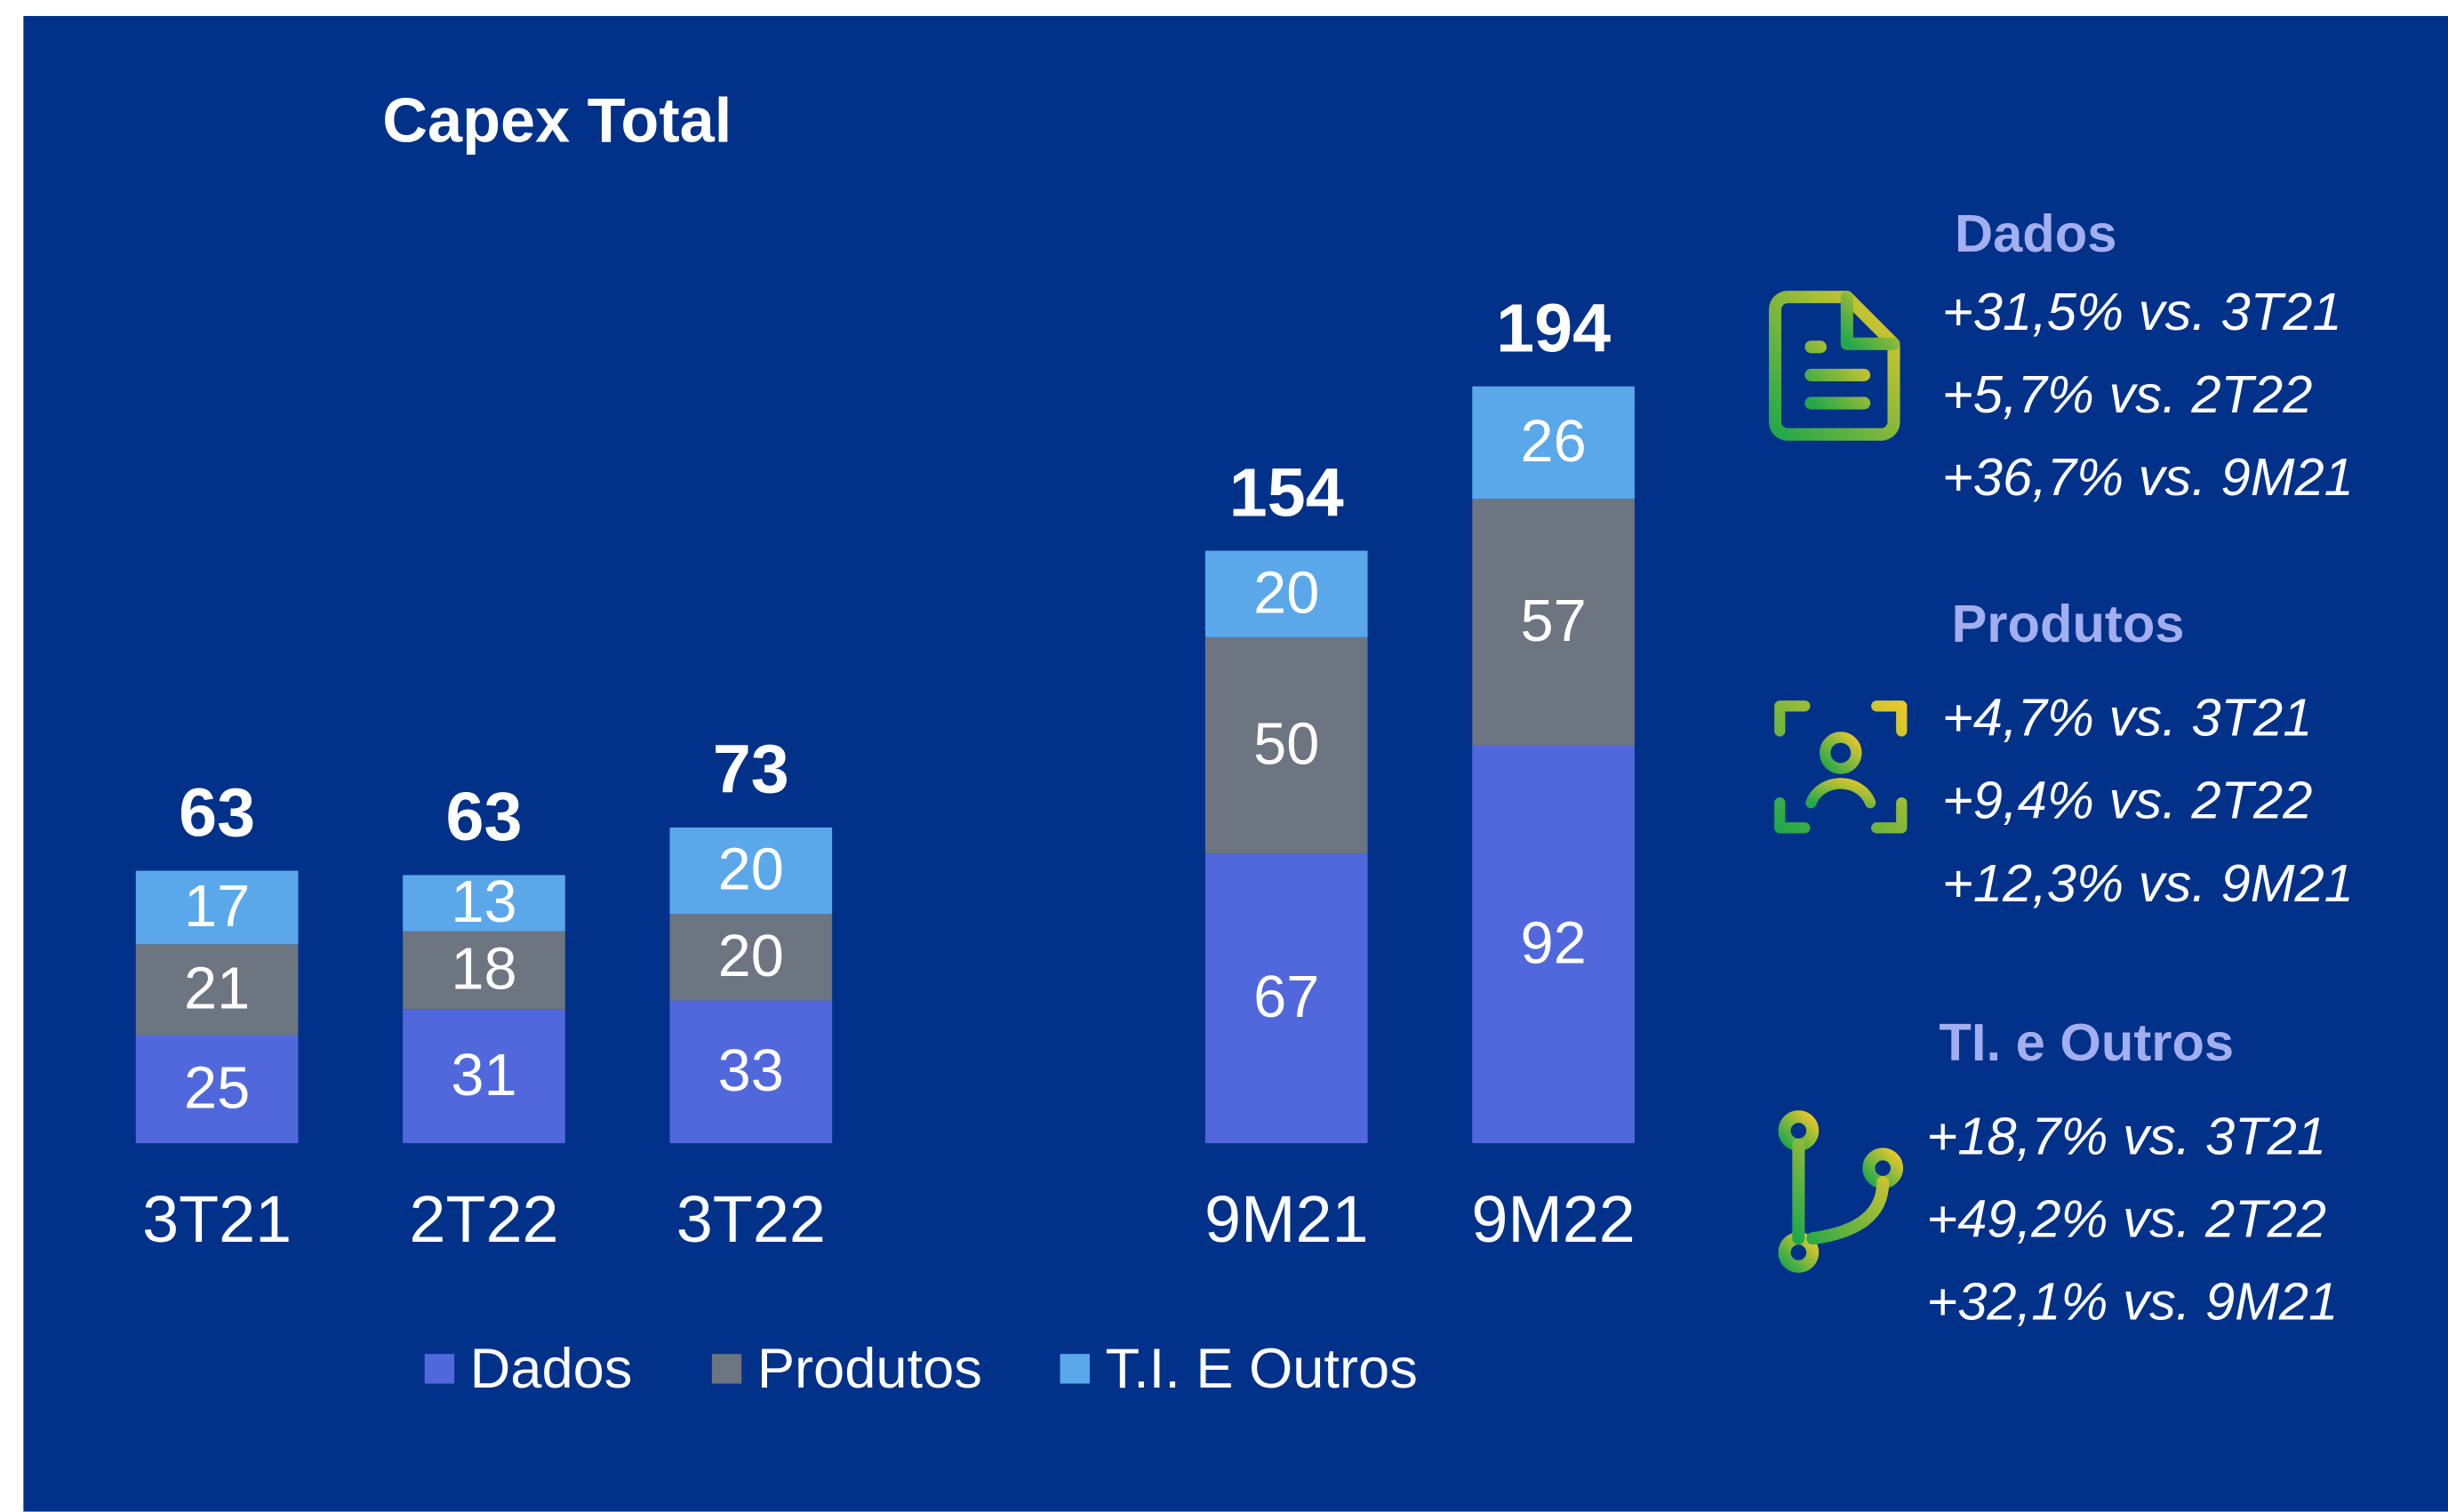 This screenshot has height=1512, width=2448. Describe the element at coordinates (1286, 1219) in the screenshot. I see `x-tick-label: 9M21` at that location.